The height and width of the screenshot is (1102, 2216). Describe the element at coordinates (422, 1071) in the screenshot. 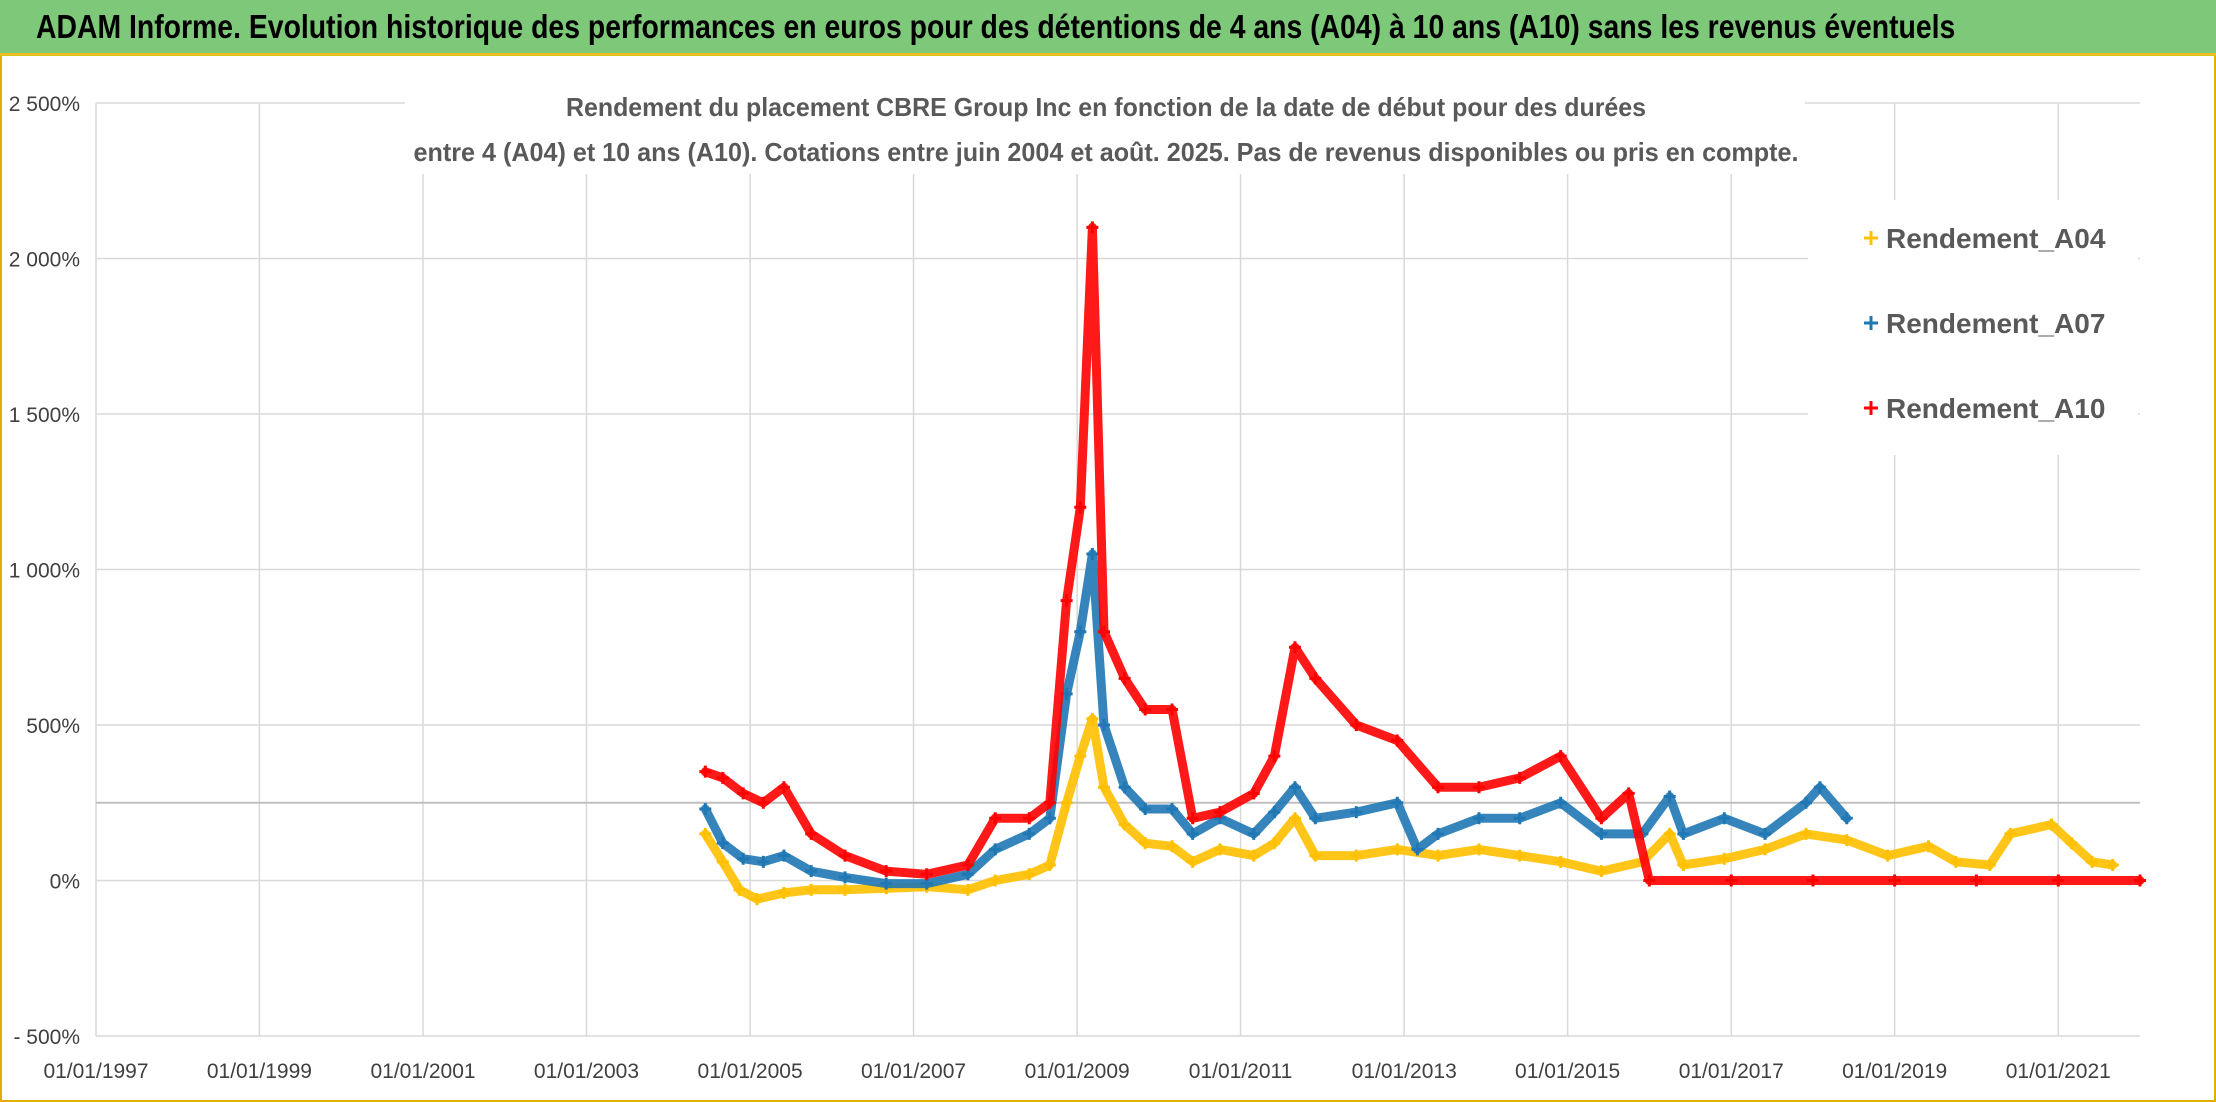

I see `x-tick-label: 01/01/2001` at that location.